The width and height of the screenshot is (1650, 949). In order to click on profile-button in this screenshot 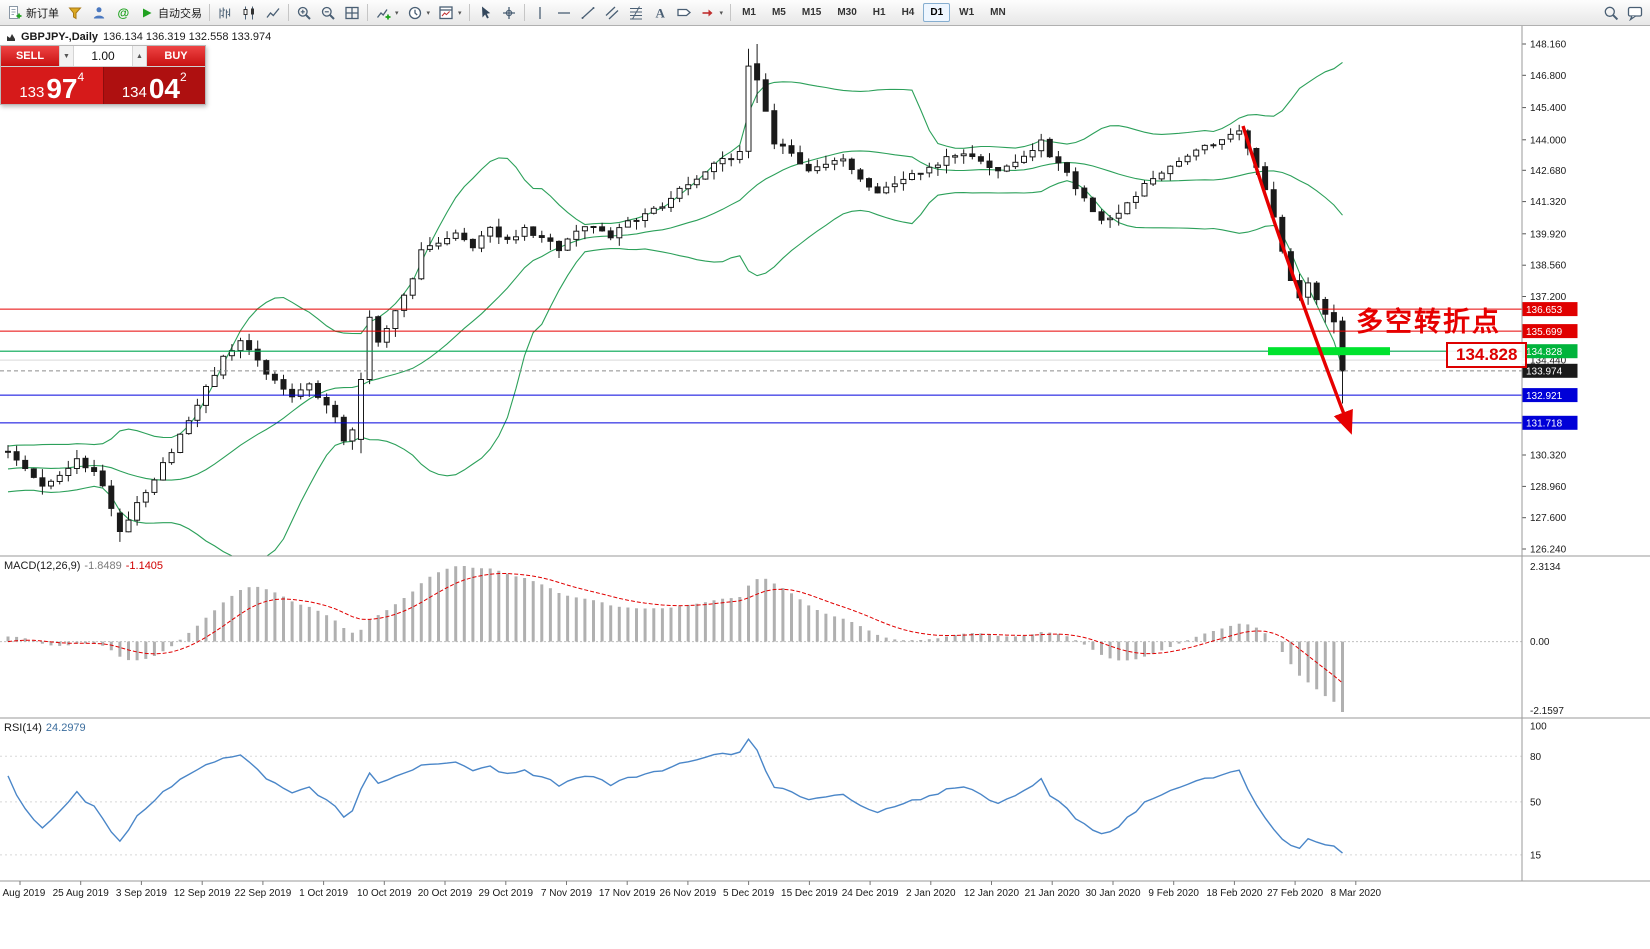, I will do `click(99, 12)`.